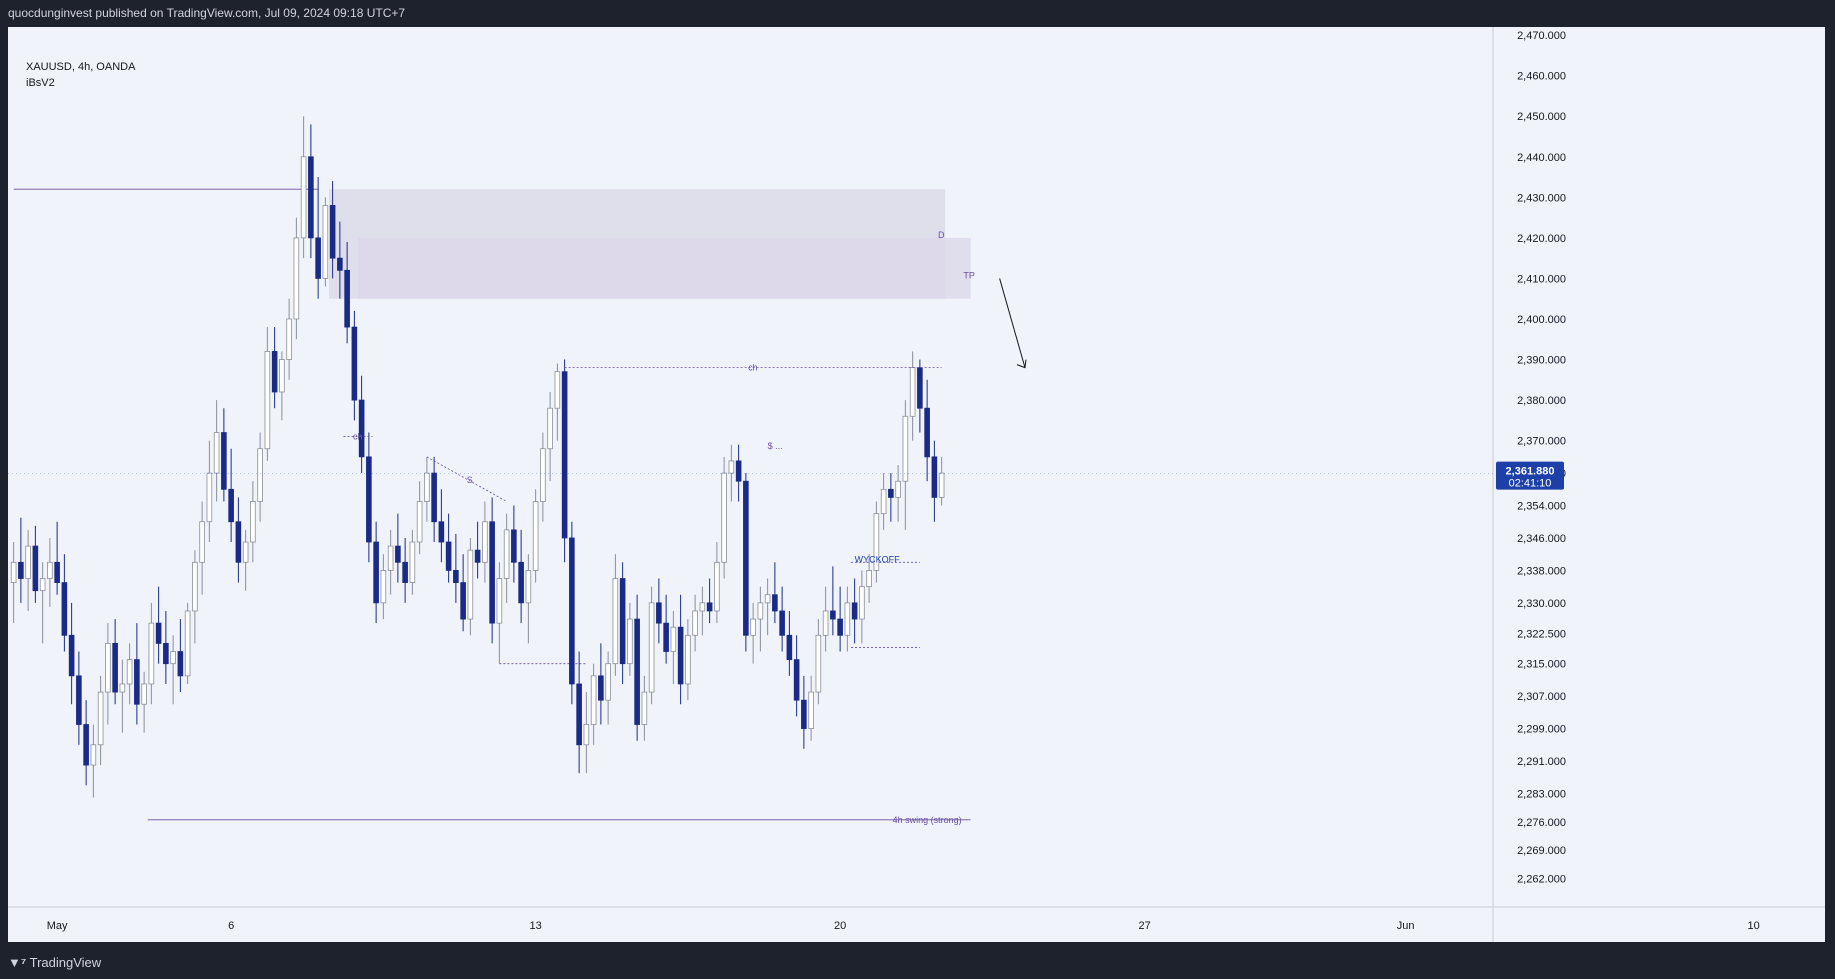  Describe the element at coordinates (80, 75) in the screenshot. I see `chart-legend: XAUUSD, 4h, OANDA iBsV2` at that location.